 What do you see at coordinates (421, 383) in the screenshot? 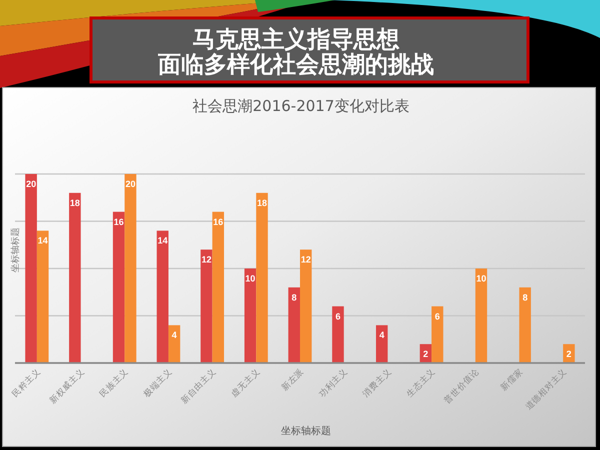
I see `x-tick-label: 生态主义` at bounding box center [421, 383].